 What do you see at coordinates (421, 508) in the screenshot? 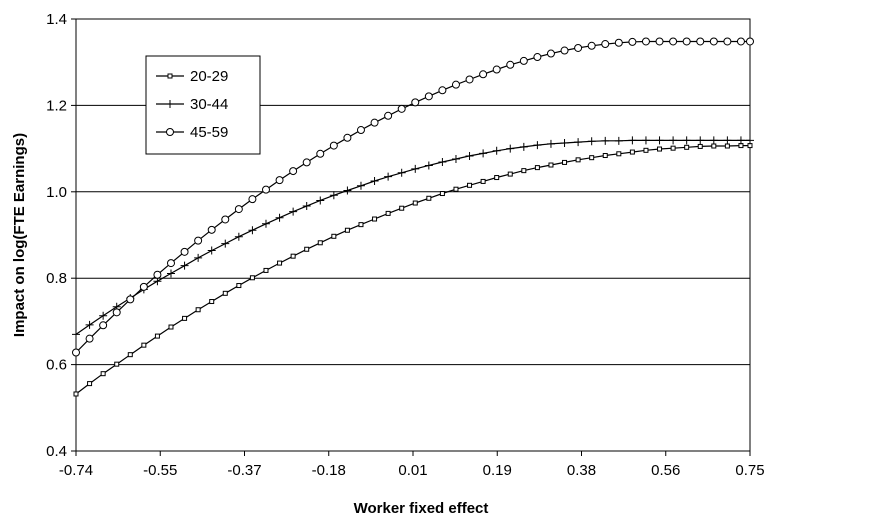
I see `x-axis-title: Worker fixed effect` at bounding box center [421, 508].